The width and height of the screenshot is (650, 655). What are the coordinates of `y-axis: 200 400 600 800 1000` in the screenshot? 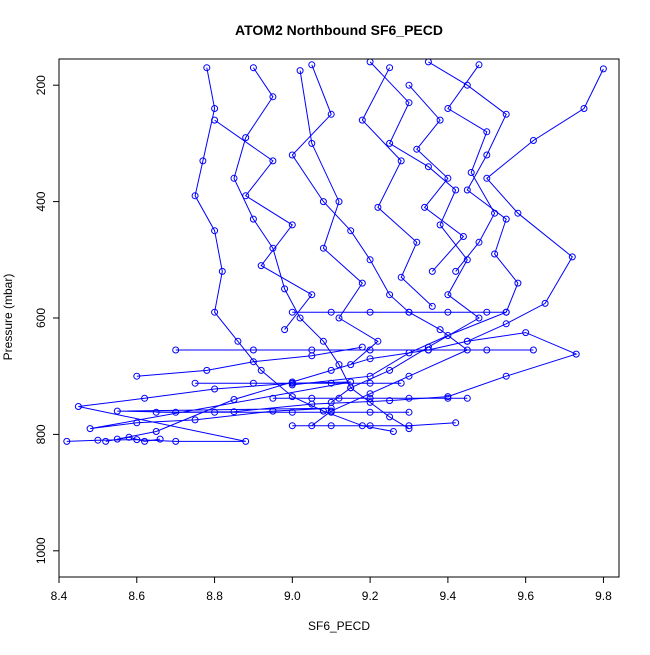 It's located at (46, 319).